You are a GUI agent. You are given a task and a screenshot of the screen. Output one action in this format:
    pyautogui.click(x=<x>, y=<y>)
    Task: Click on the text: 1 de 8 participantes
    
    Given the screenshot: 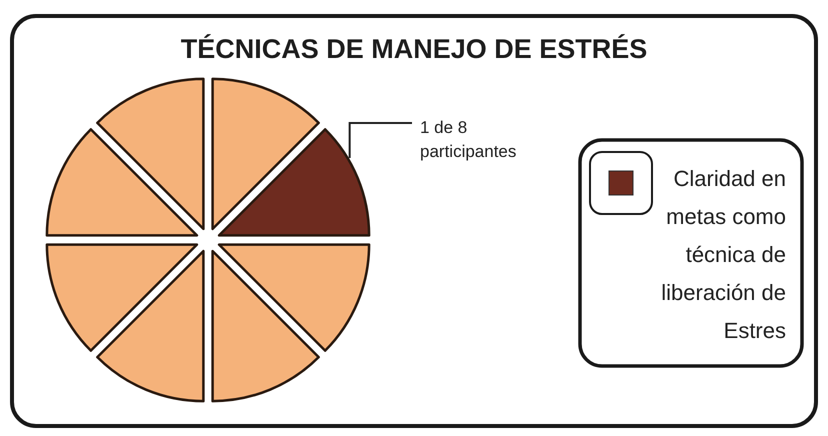 What is the action you would take?
    pyautogui.click(x=468, y=139)
    